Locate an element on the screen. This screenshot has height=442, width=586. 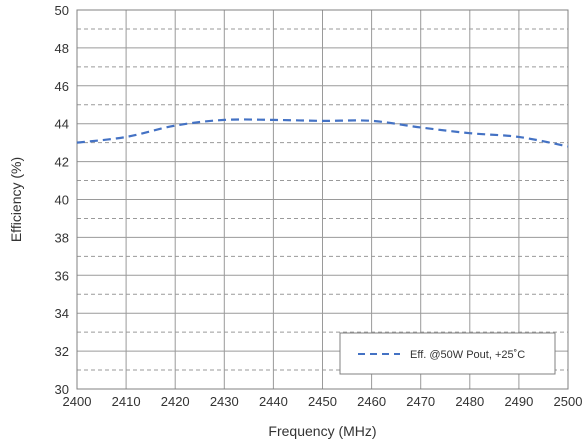
legend: Eff. @50W Pout, +25˚C is located at coordinates (447, 353).